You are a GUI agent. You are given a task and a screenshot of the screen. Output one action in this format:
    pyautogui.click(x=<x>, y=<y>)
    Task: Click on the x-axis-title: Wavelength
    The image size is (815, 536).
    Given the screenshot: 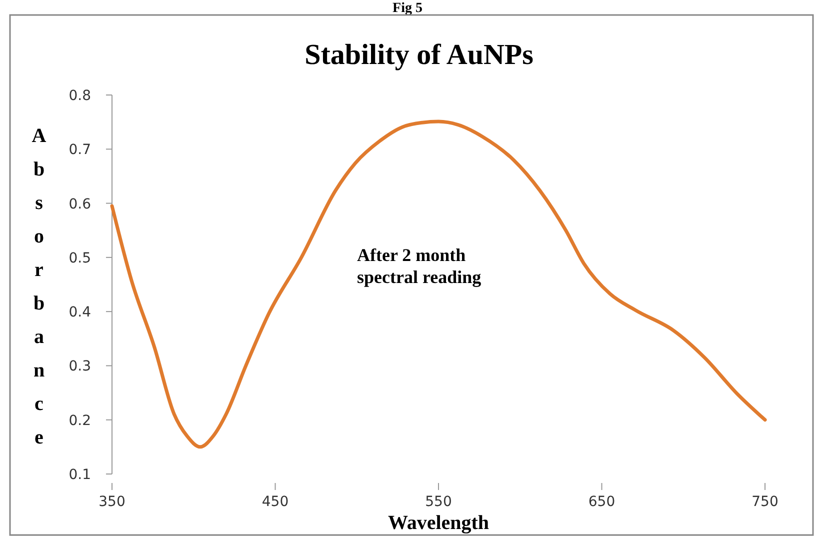 What is the action you would take?
    pyautogui.click(x=439, y=523)
    